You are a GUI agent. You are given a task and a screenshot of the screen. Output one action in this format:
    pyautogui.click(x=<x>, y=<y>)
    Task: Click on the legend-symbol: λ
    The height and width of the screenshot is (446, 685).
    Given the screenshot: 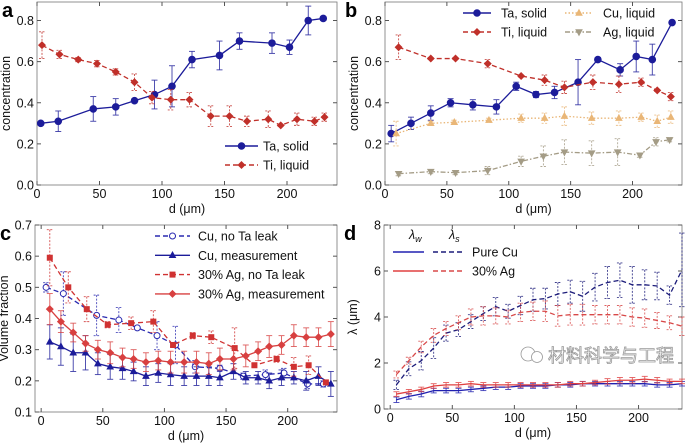 What is the action you would take?
    pyautogui.click(x=451, y=235)
    